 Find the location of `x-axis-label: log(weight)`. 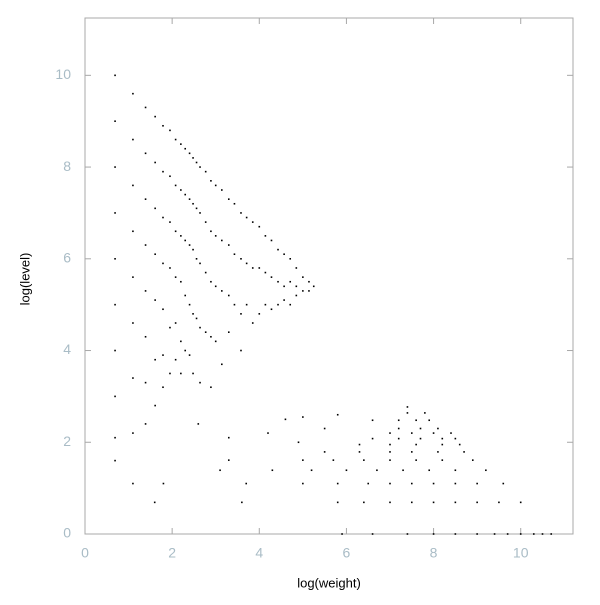

x-axis-label: log(weight) is located at coordinates (329, 582).